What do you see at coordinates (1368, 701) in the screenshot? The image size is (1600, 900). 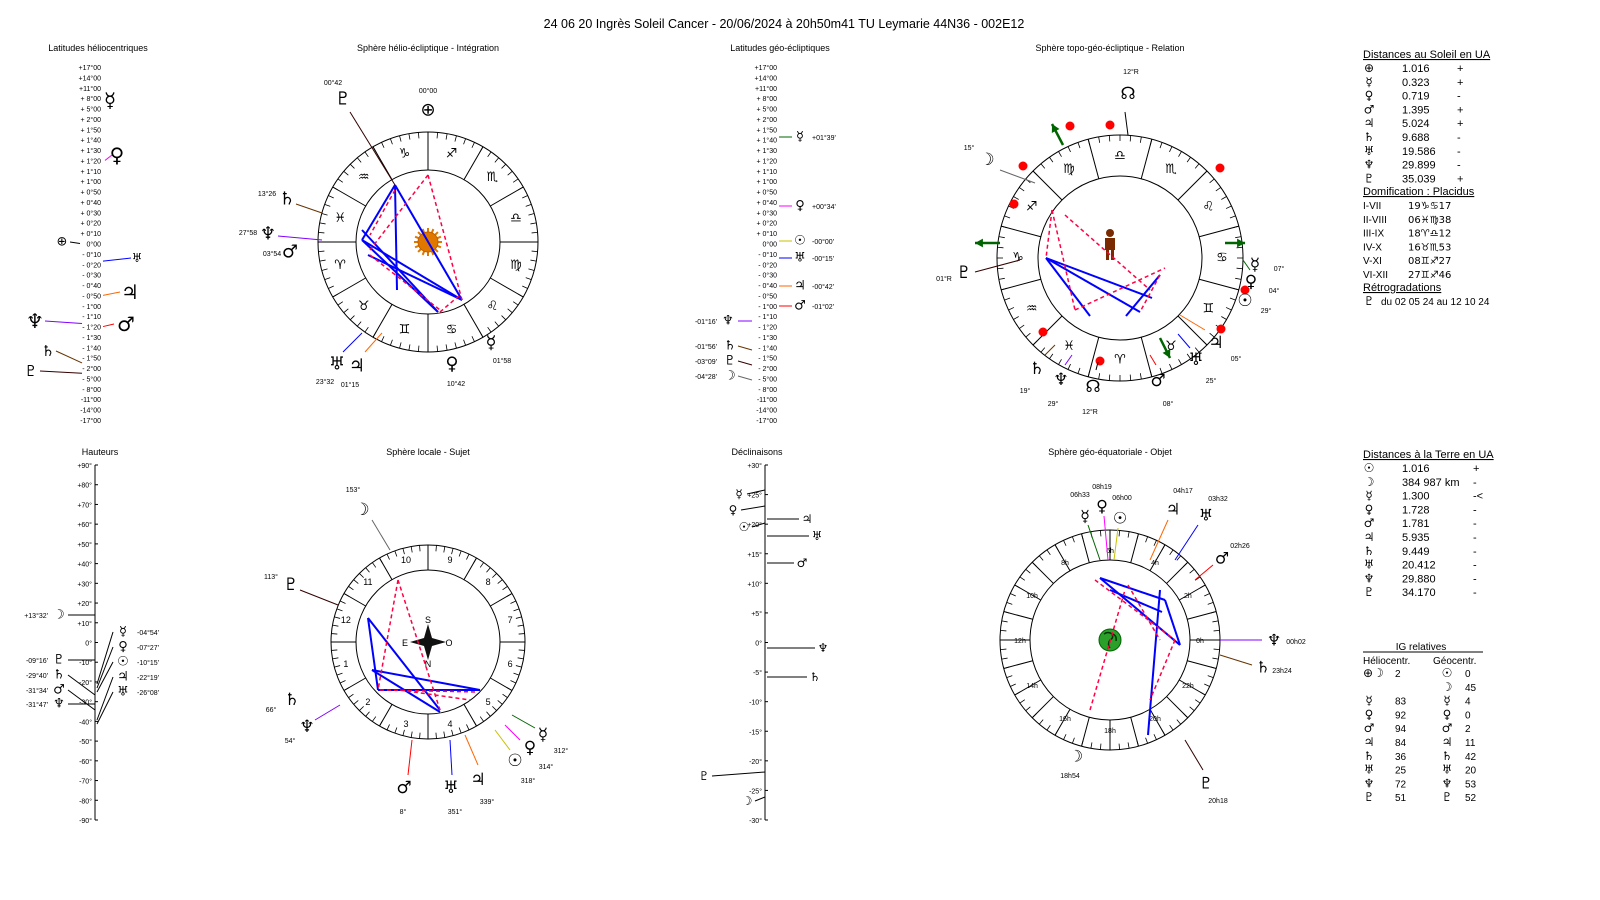 I see `mercury-ig-icon: ☿` at bounding box center [1368, 701].